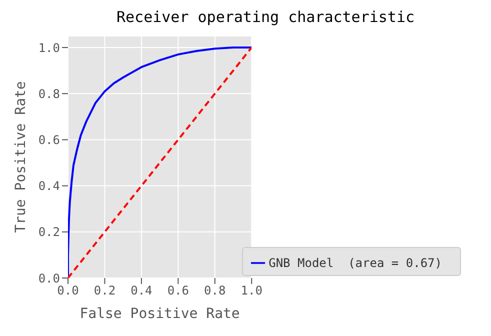 The width and height of the screenshot is (491, 336). What do you see at coordinates (215, 291) in the screenshot?
I see `x-tick-label: 0.8` at bounding box center [215, 291].